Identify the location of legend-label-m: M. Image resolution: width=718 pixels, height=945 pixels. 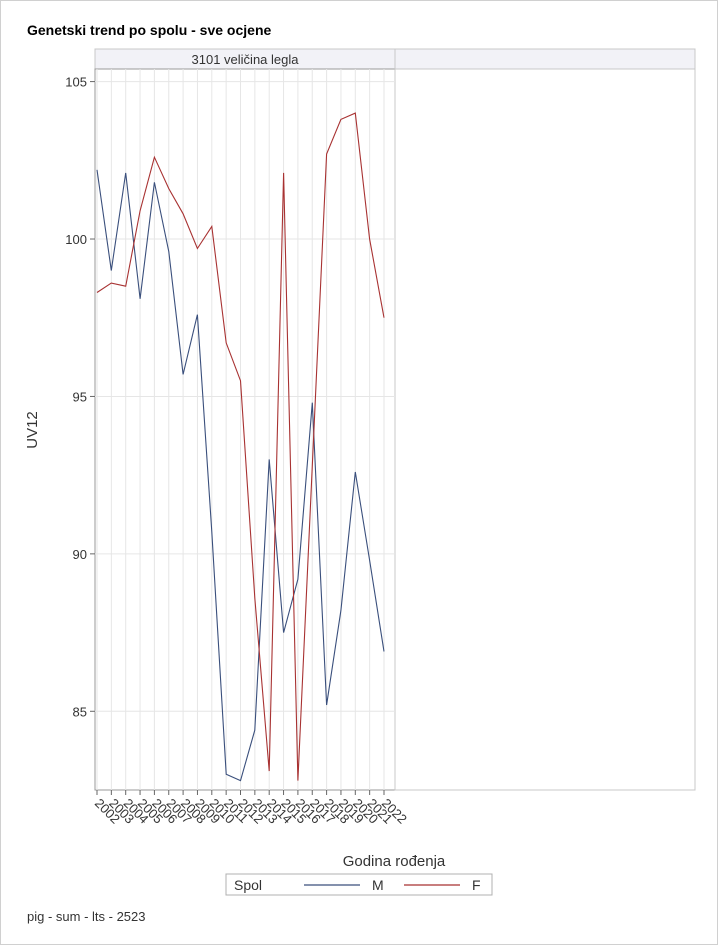
(378, 885).